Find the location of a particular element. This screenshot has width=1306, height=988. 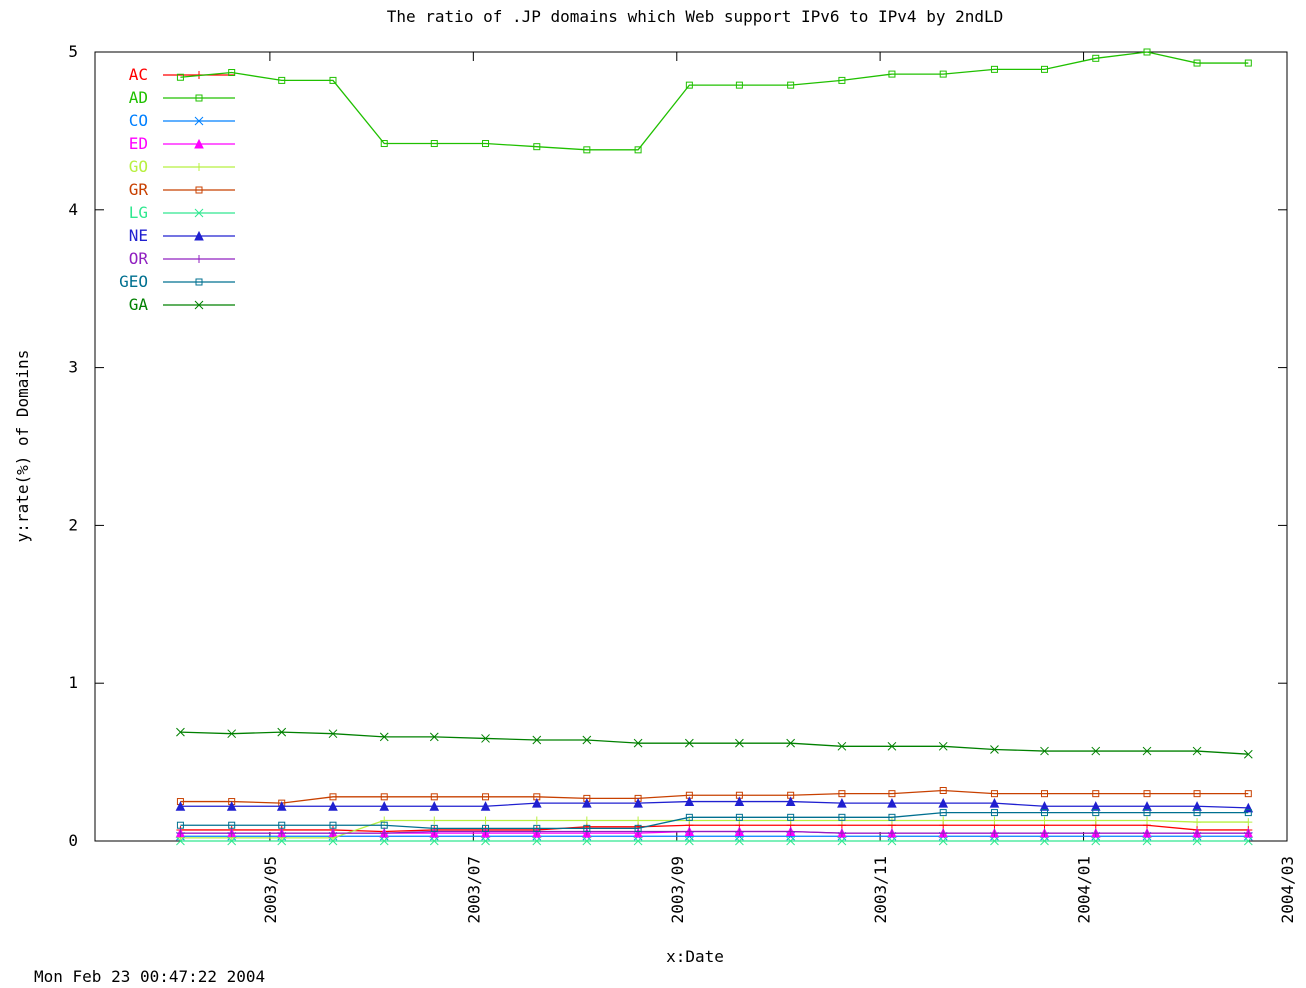

x-tick-label: 2003/09 is located at coordinates (677, 889).